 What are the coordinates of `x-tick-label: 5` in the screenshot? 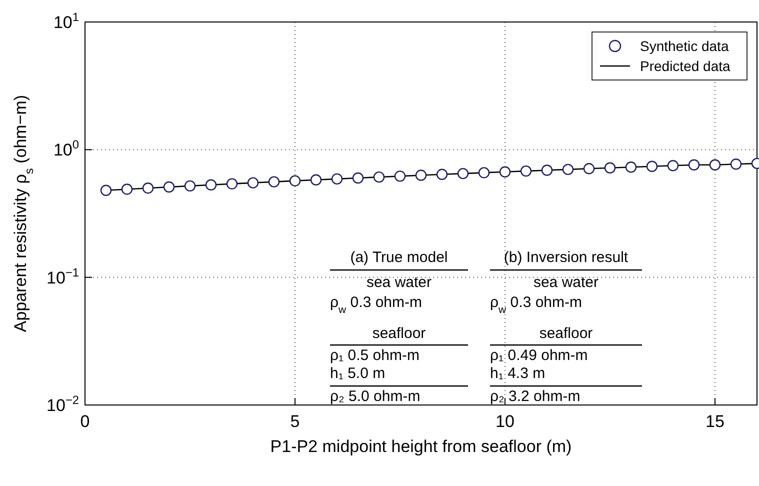 It's located at (295, 421).